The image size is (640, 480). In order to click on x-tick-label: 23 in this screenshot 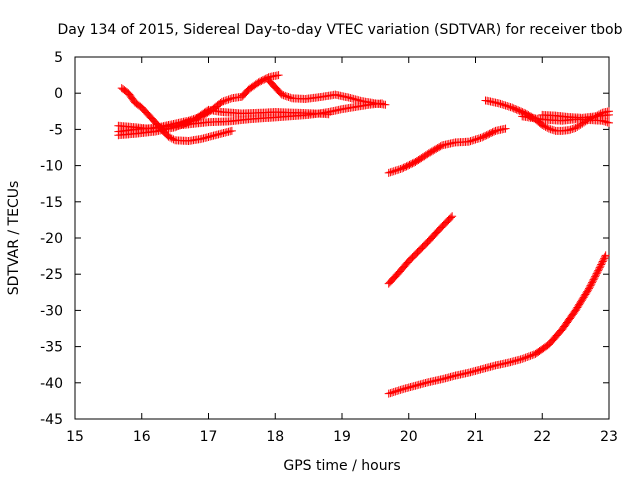, I will do `click(609, 437)`.